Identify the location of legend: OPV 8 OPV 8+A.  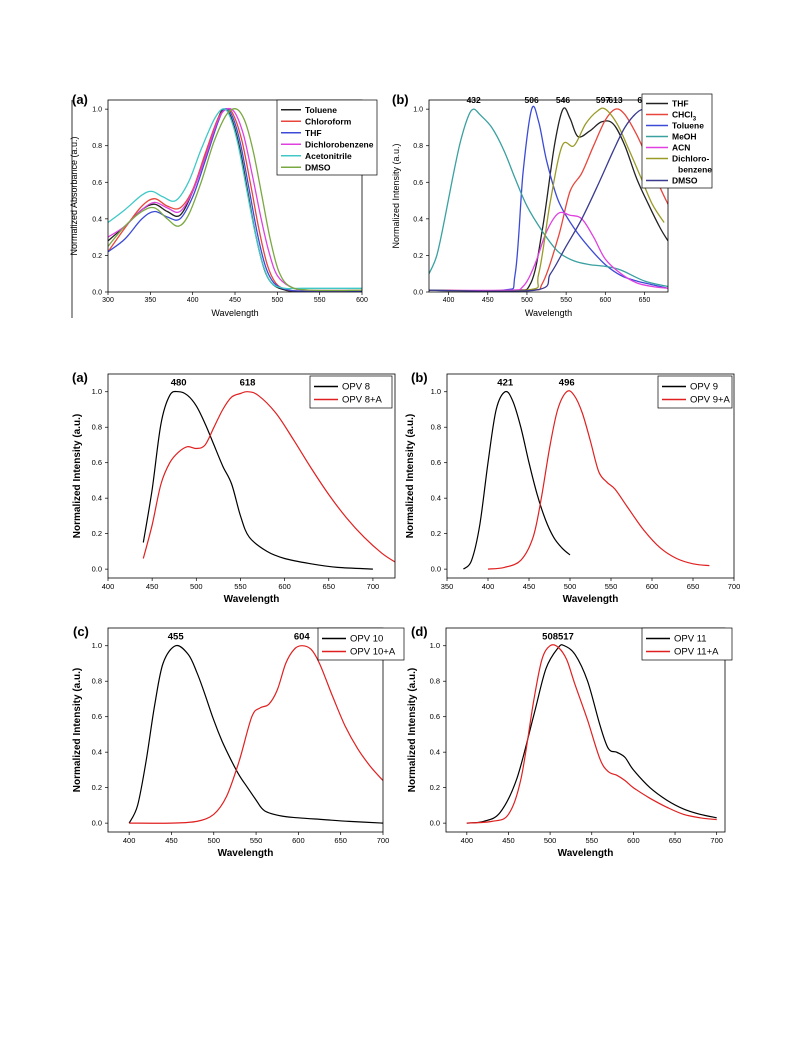
(351, 392).